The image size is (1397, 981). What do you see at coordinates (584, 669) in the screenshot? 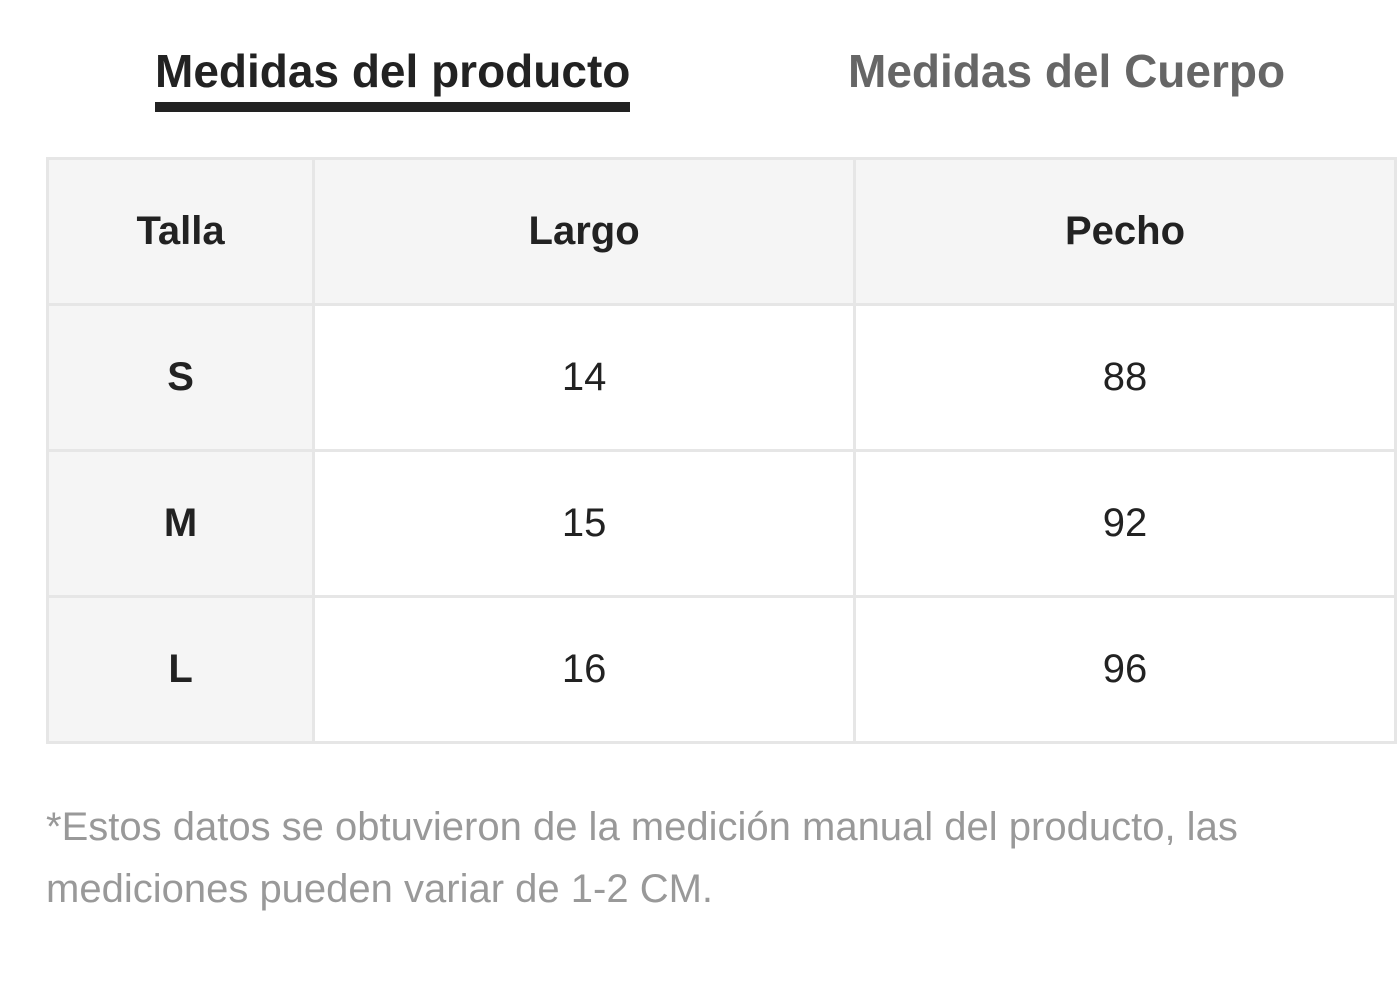
I see `cell: 16` at bounding box center [584, 669].